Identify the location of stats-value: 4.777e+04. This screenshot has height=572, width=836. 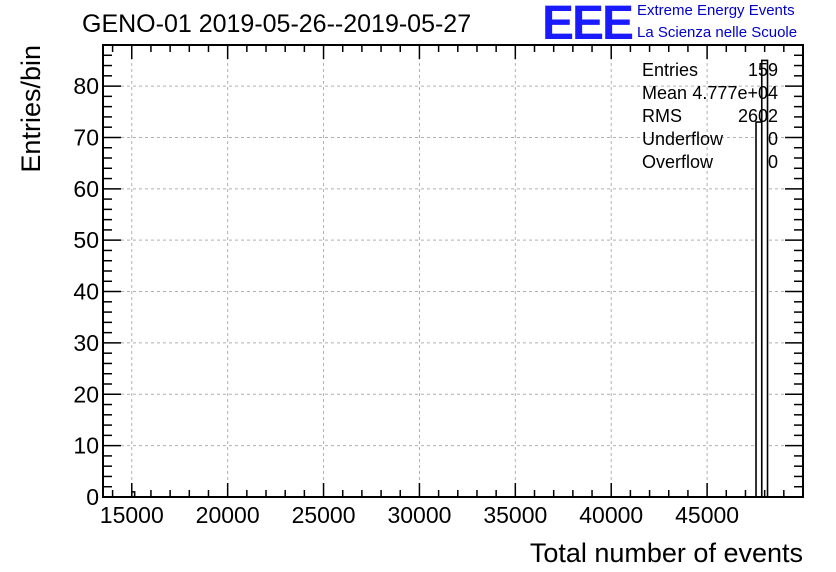
(735, 93).